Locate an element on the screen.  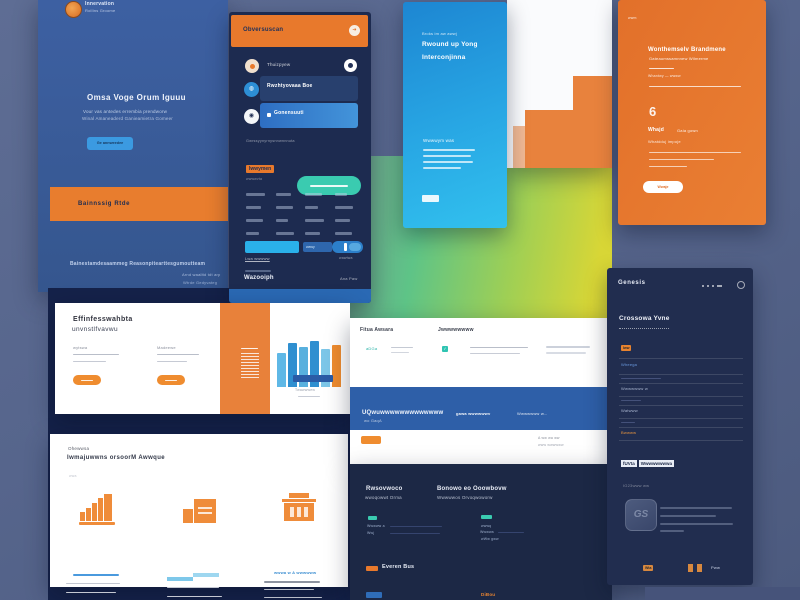
step-line-high is located at coordinates (206, 575).